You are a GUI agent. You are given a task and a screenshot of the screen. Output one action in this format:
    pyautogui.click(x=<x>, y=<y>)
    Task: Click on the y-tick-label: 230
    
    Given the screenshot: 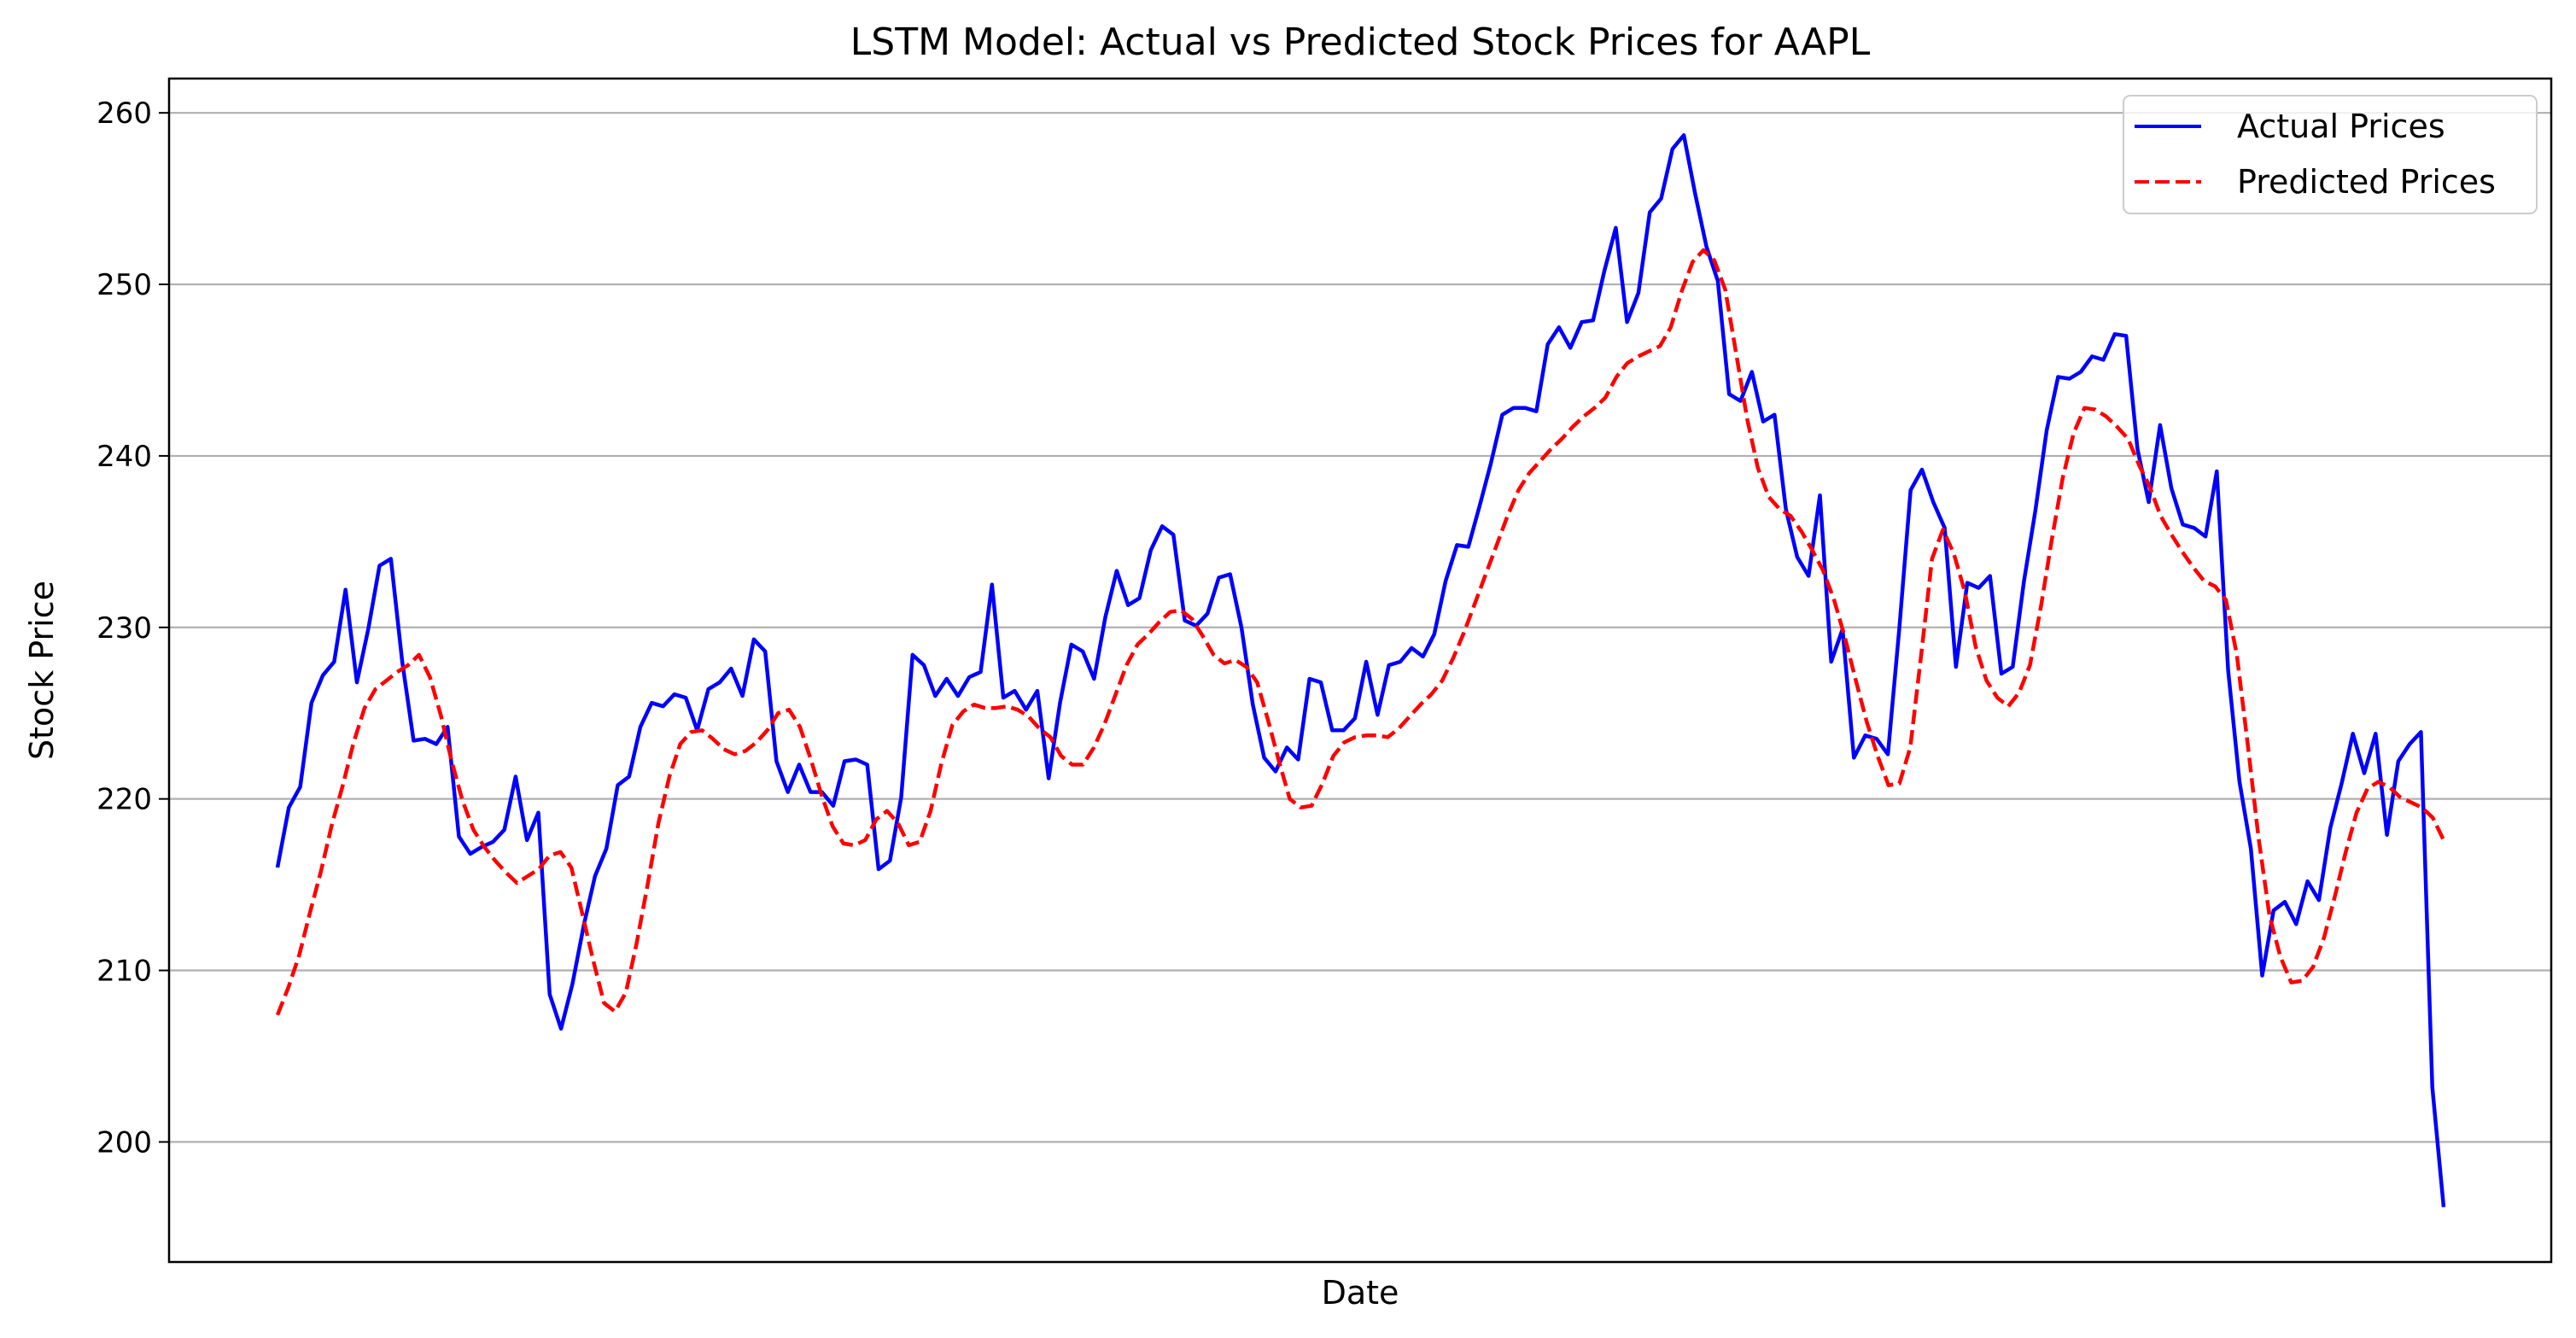 What is the action you would take?
    pyautogui.click(x=124, y=629)
    